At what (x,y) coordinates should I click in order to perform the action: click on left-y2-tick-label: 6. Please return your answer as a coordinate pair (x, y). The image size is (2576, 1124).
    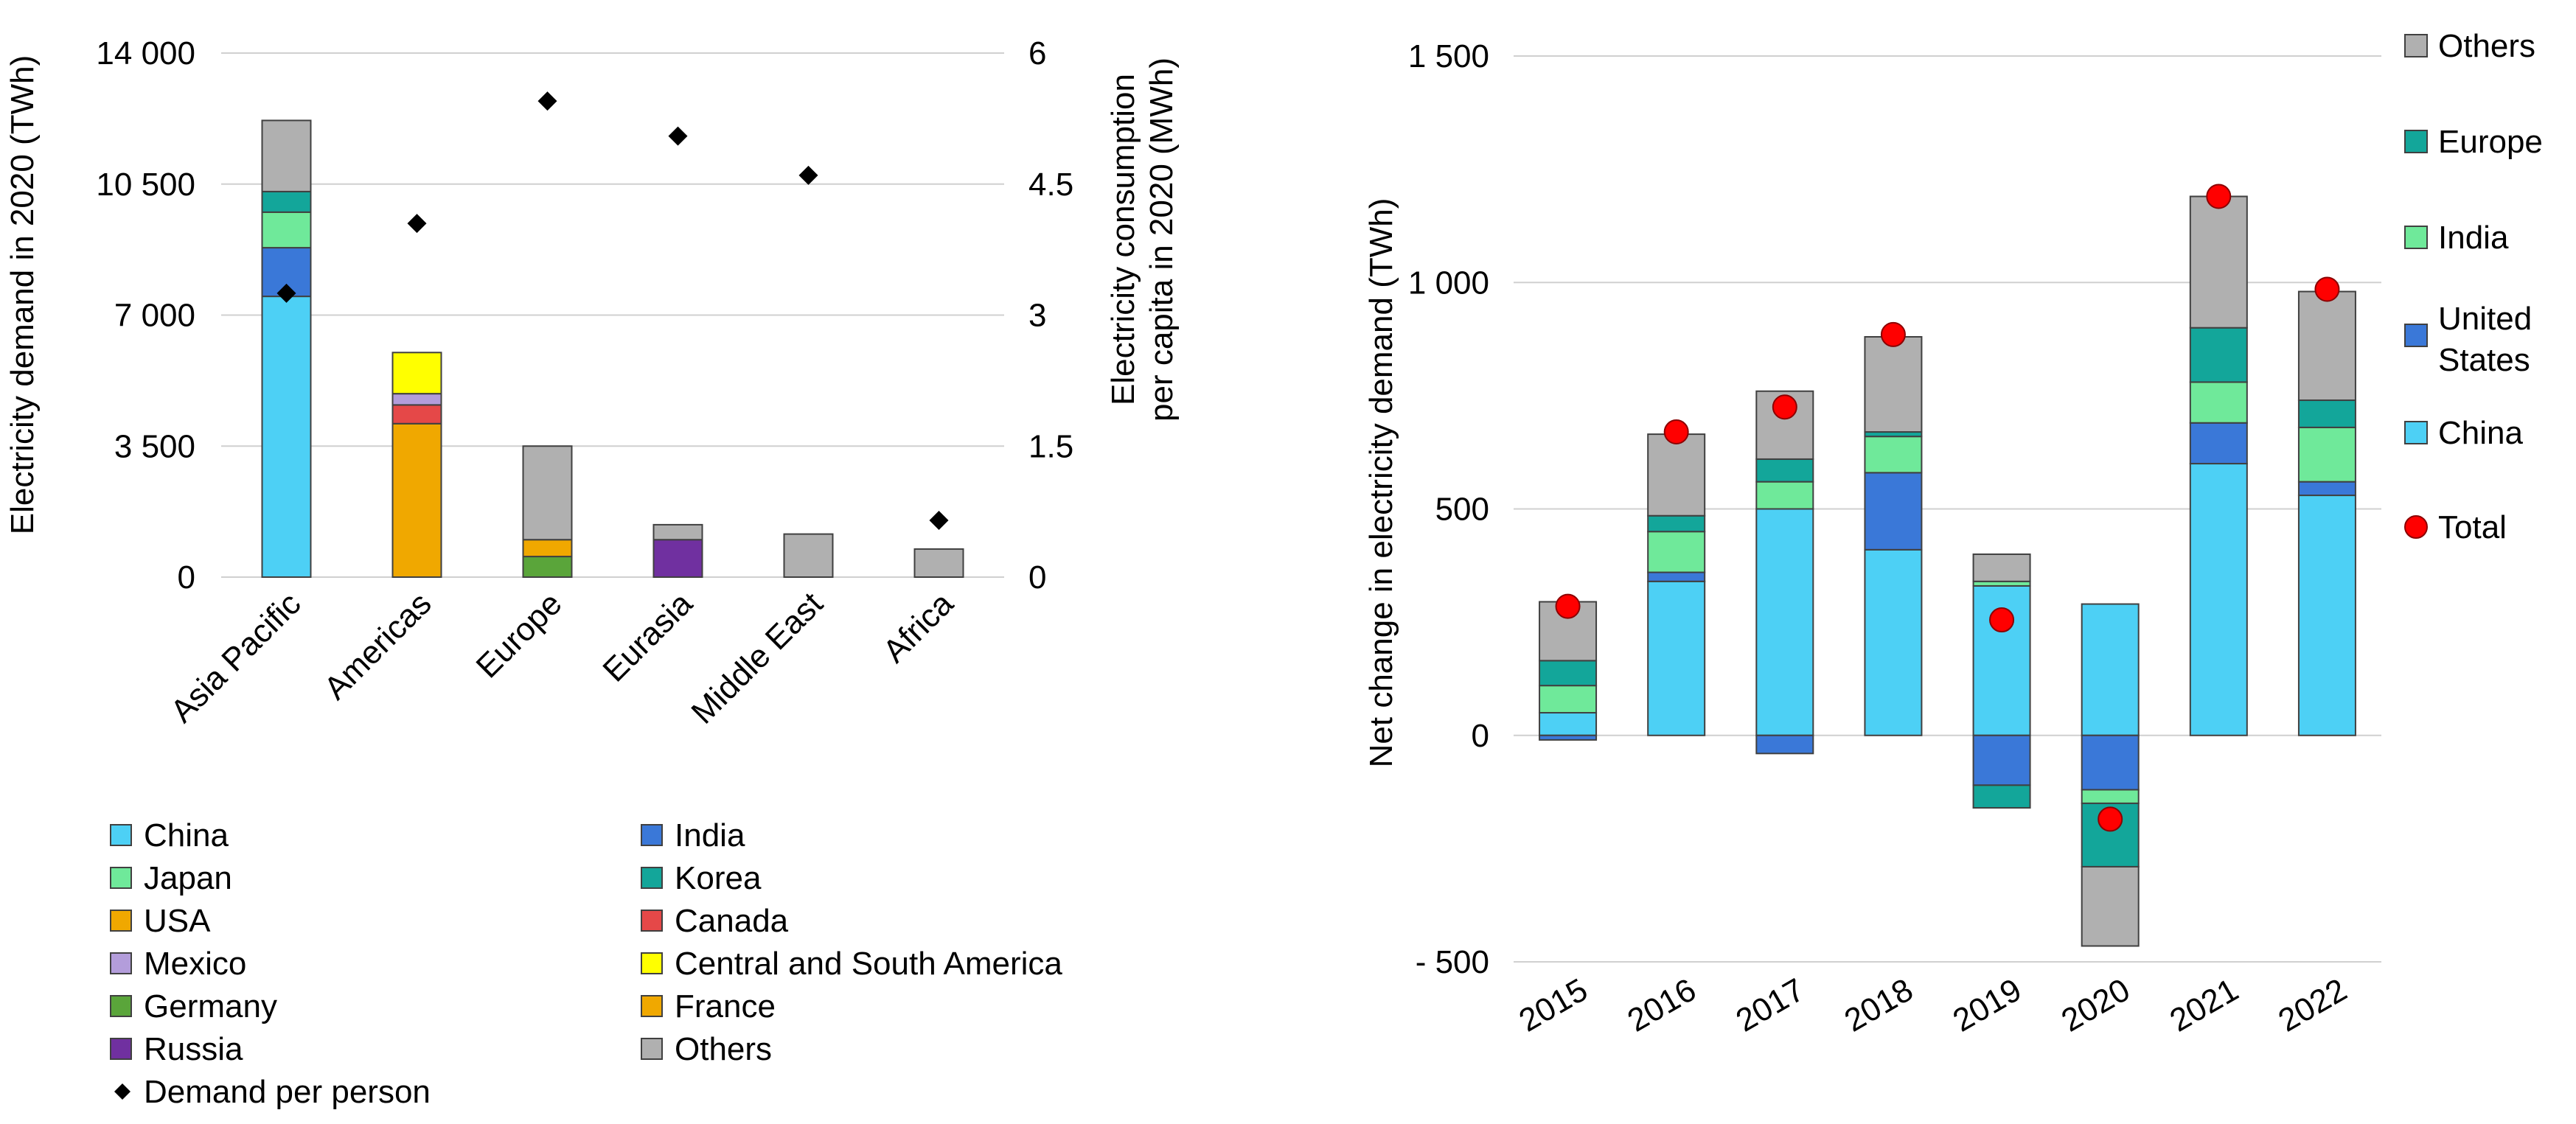
    Looking at the image, I should click on (1037, 53).